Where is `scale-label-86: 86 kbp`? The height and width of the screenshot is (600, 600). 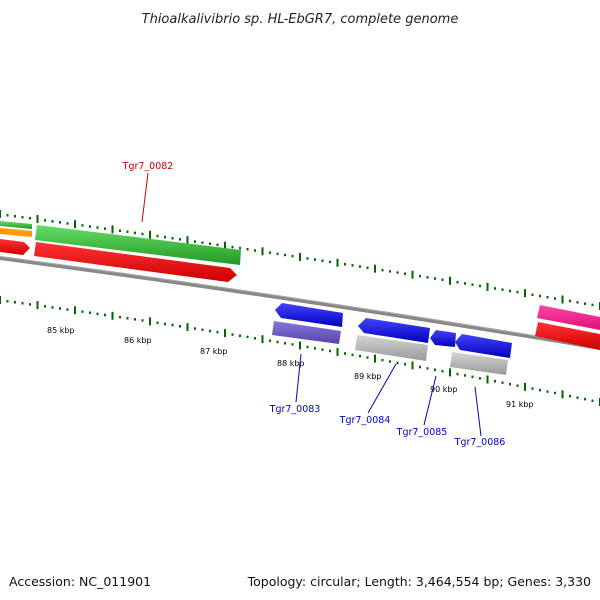
scale-label-86: 86 kbp is located at coordinates (138, 340).